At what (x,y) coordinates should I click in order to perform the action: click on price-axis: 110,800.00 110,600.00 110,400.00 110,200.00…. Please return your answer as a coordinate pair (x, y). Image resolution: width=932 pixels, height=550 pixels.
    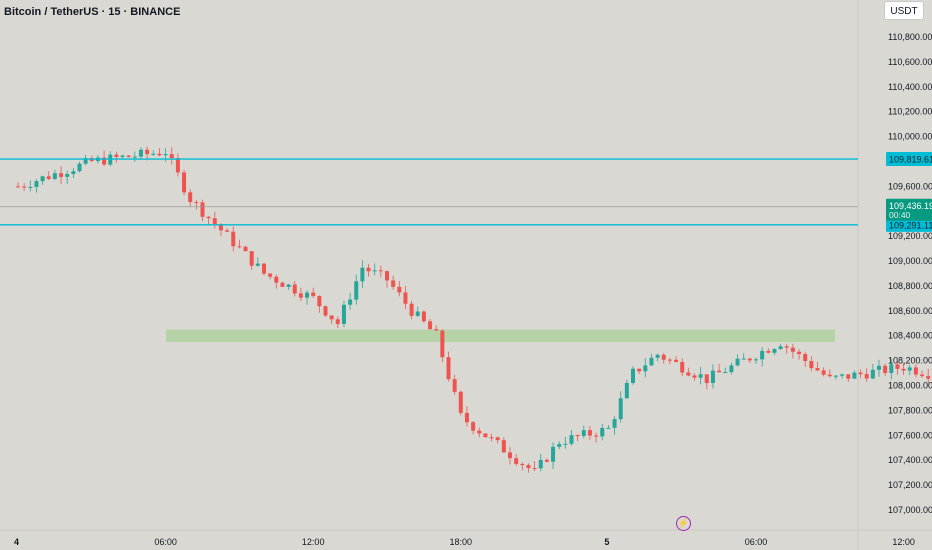
    Looking at the image, I should click on (910, 273).